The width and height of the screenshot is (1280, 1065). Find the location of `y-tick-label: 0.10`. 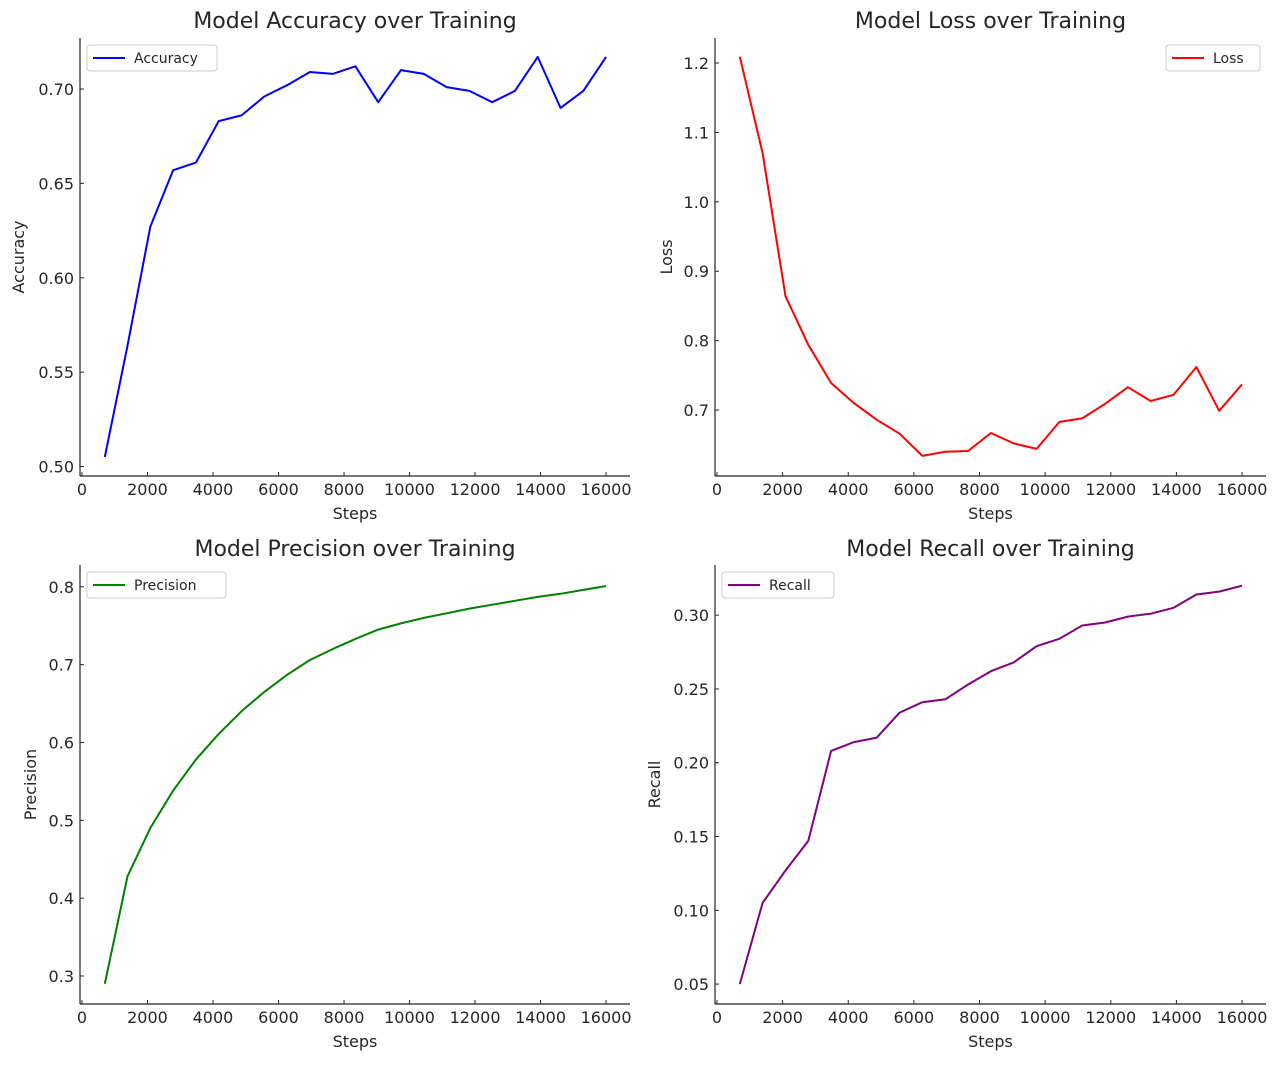

y-tick-label: 0.10 is located at coordinates (691, 910).